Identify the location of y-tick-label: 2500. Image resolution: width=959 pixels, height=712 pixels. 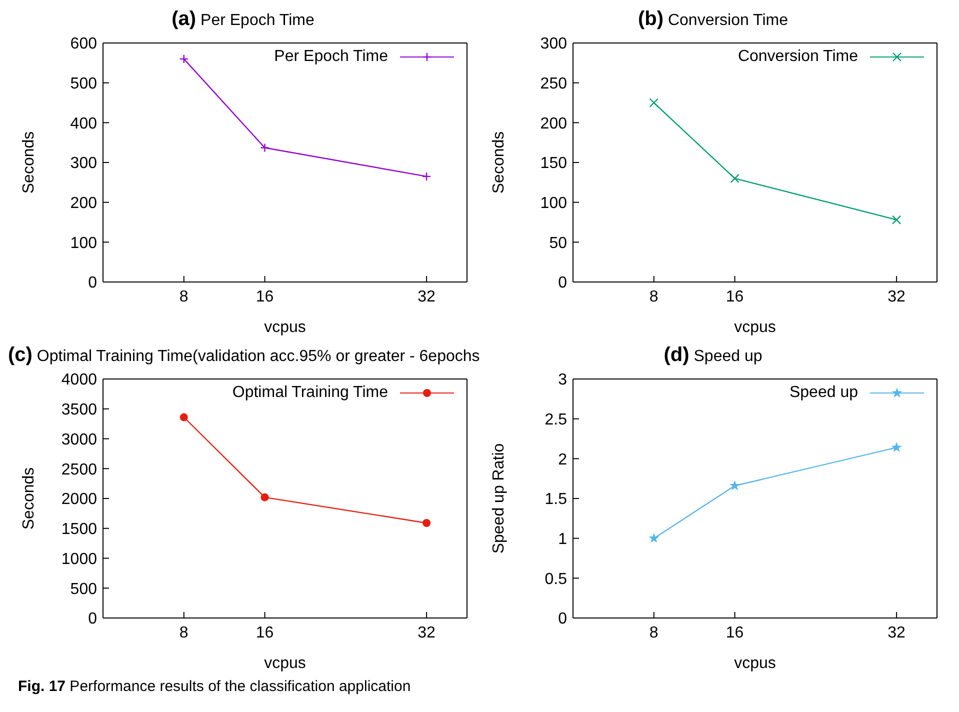
(79, 469).